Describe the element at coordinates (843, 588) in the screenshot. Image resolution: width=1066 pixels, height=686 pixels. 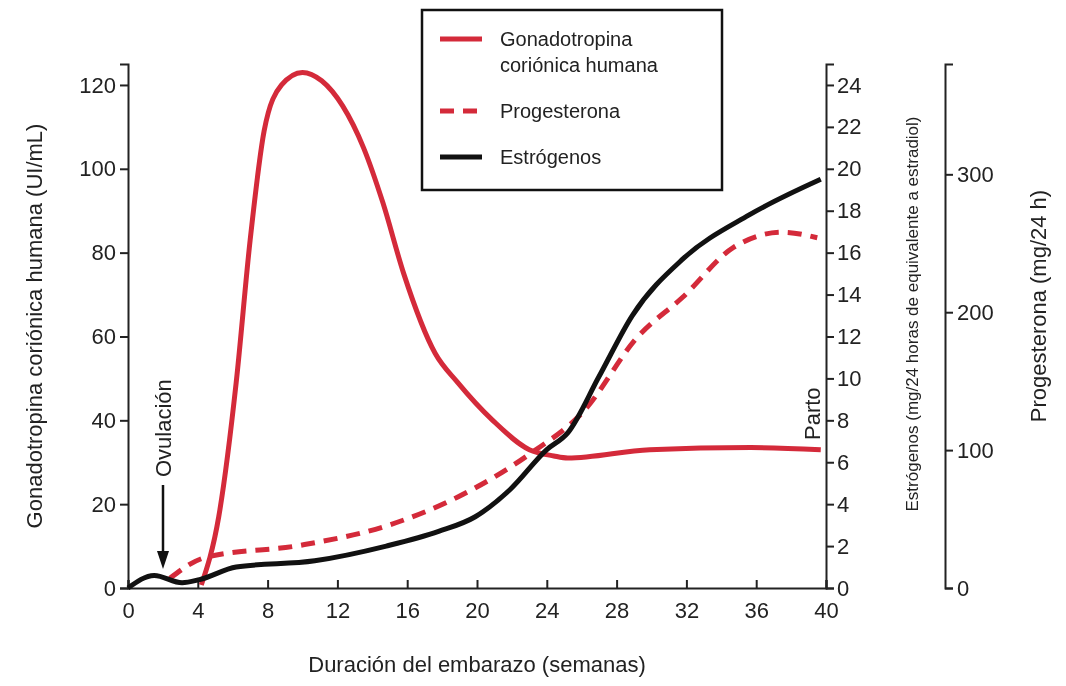
I see `y2-tick-label: 0` at that location.